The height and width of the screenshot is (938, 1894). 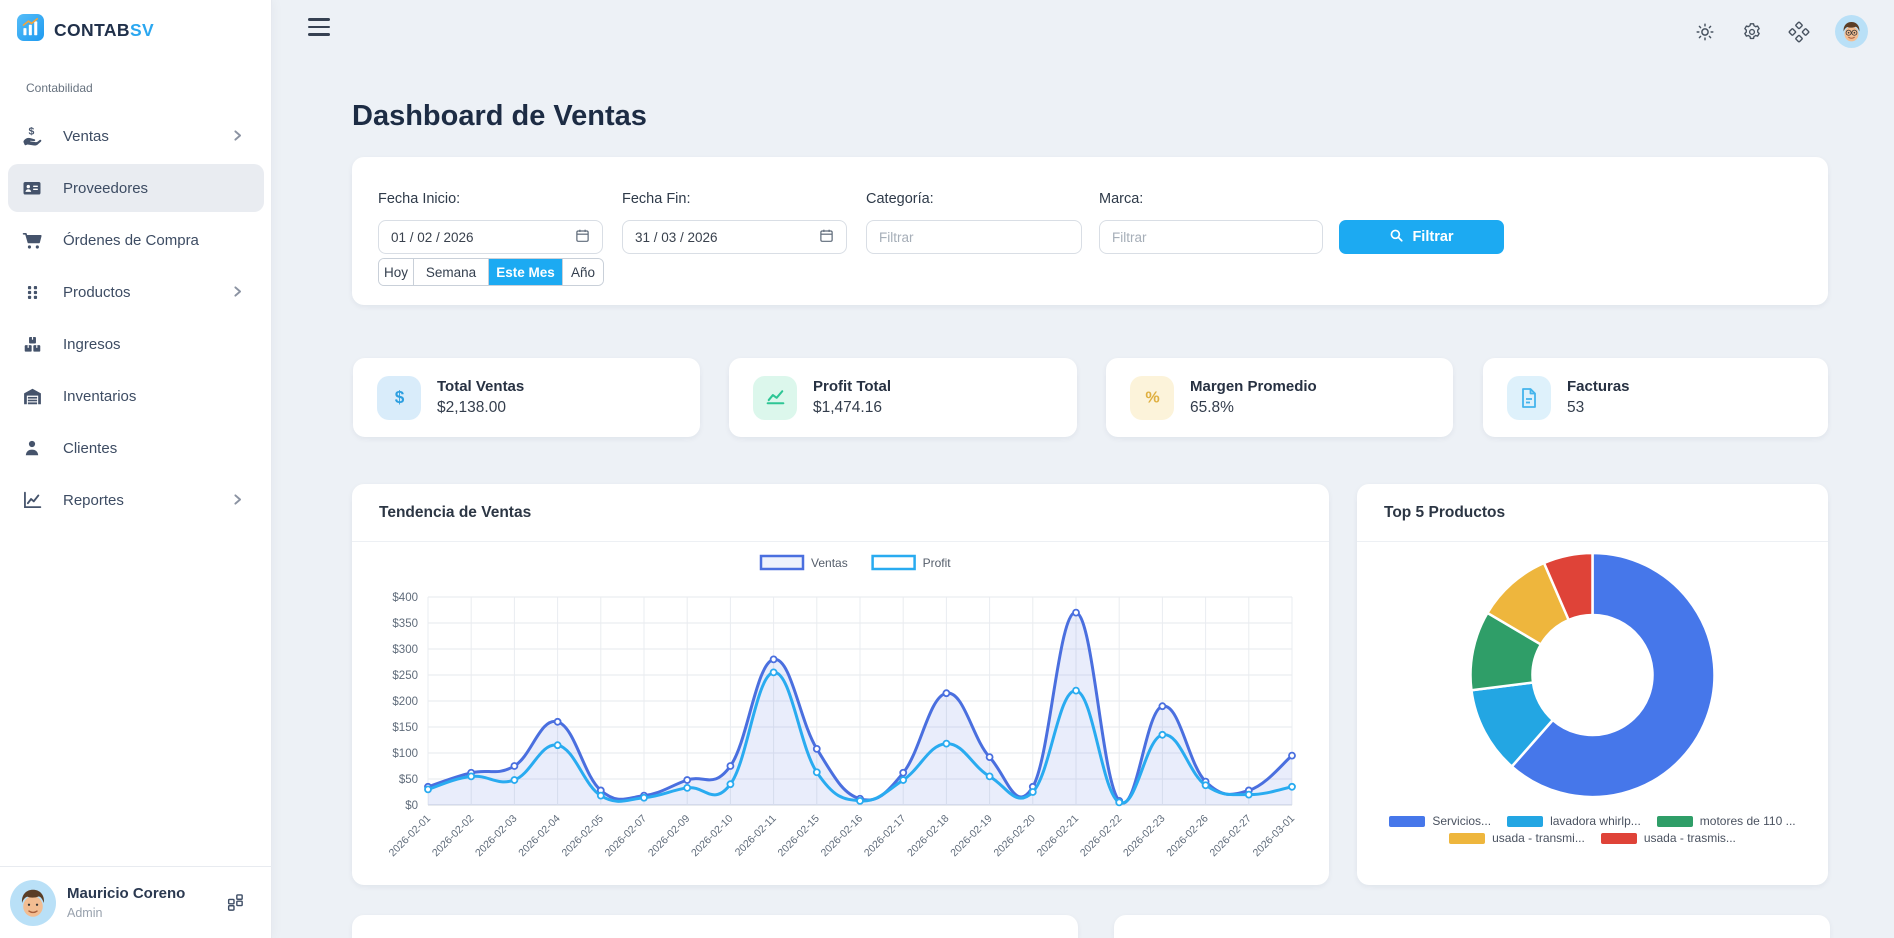 I want to click on cart-icon, so click(x=32, y=240).